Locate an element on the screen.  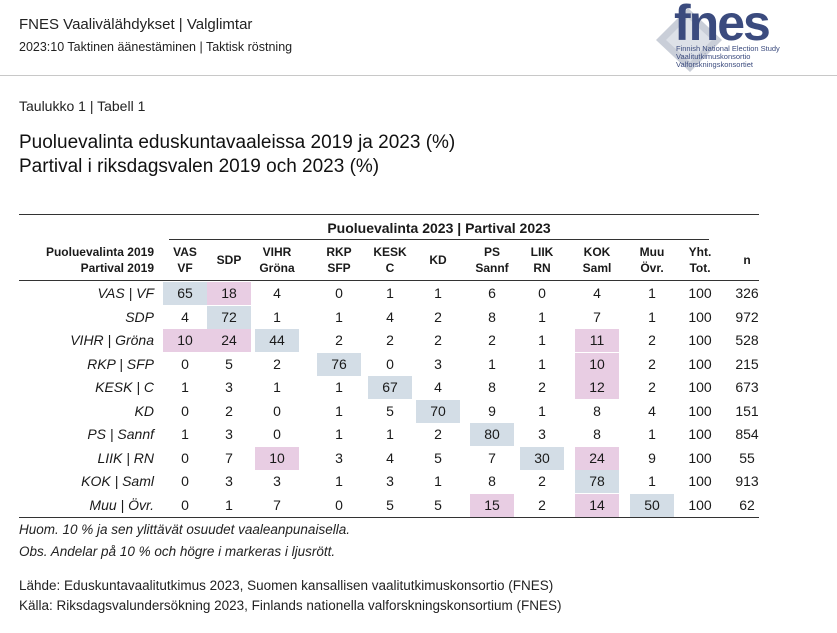
header-bottom-rule is located at coordinates (389, 280).